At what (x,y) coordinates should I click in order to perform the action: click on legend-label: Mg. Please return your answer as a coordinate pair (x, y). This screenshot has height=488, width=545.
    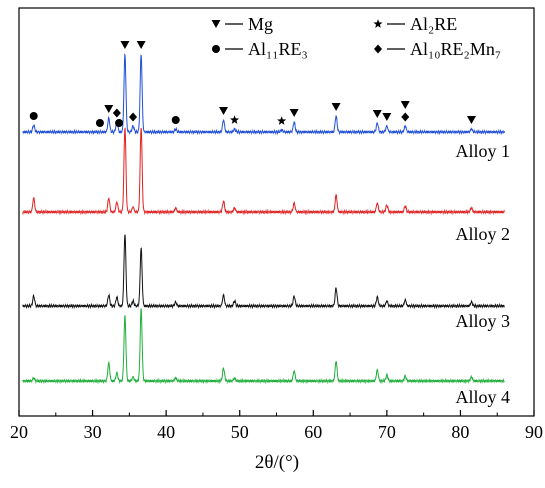
    Looking at the image, I should click on (260, 24).